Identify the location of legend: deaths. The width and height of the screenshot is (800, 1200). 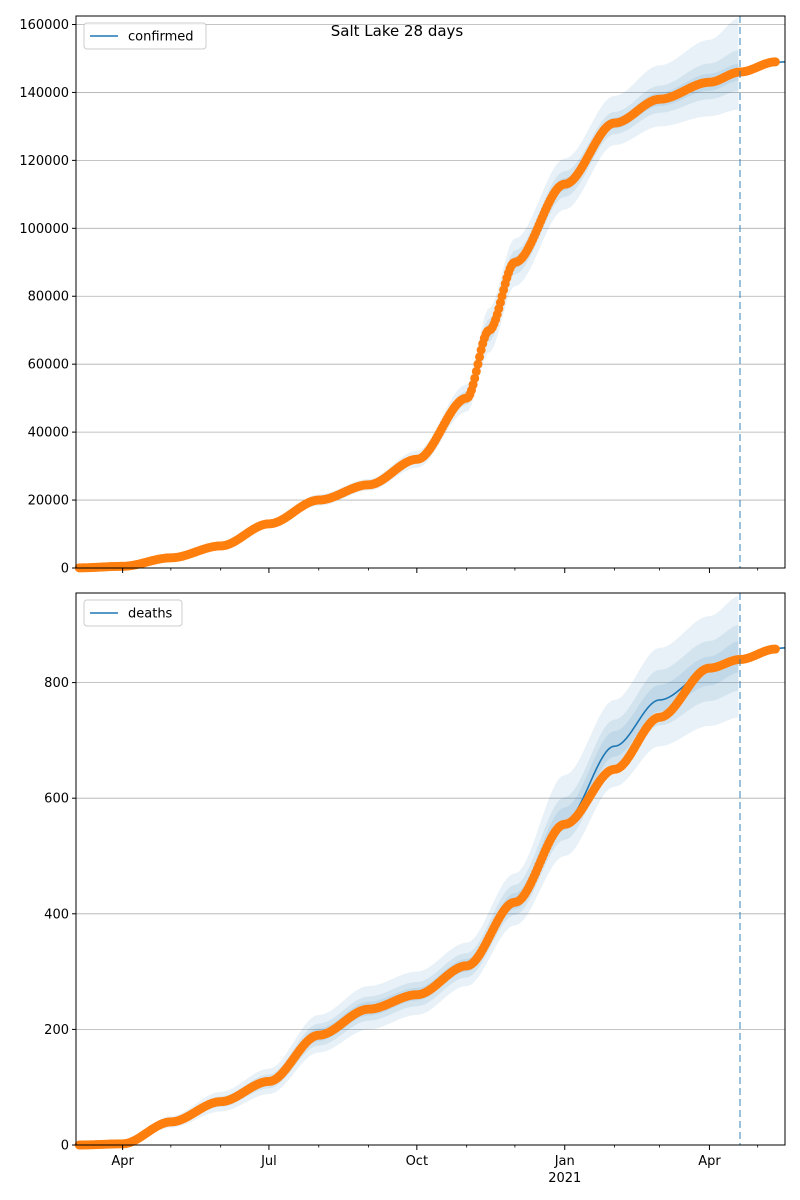
(133, 613).